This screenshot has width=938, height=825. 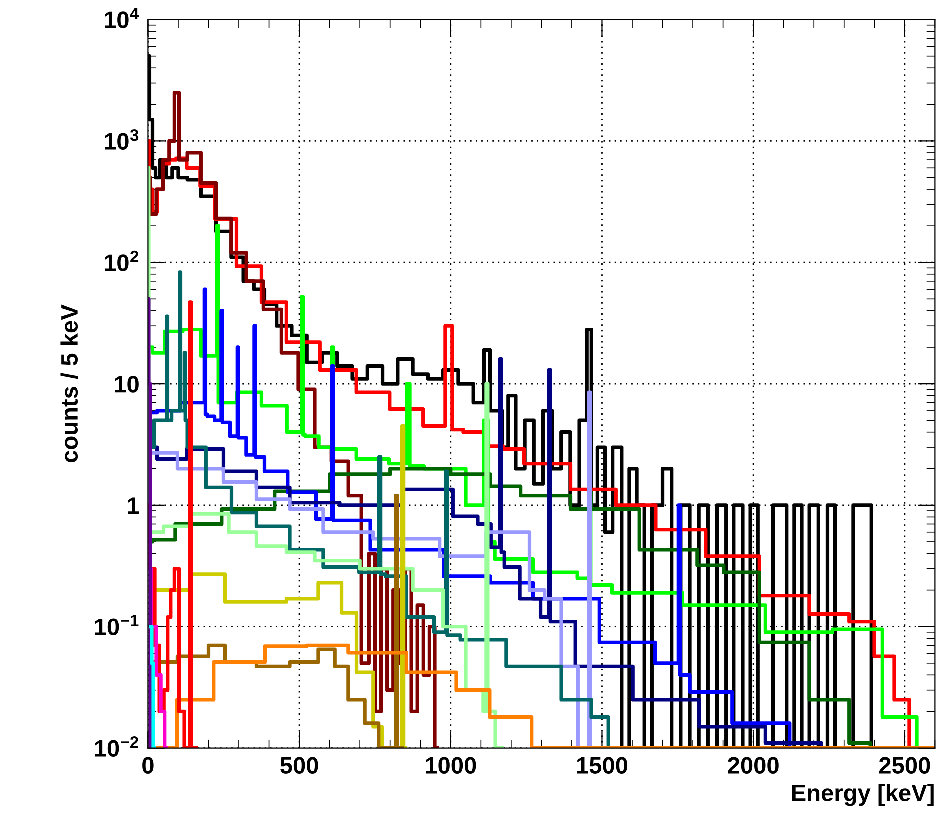 What do you see at coordinates (863, 795) in the screenshot?
I see `x-axis-title: Energy [keV]` at bounding box center [863, 795].